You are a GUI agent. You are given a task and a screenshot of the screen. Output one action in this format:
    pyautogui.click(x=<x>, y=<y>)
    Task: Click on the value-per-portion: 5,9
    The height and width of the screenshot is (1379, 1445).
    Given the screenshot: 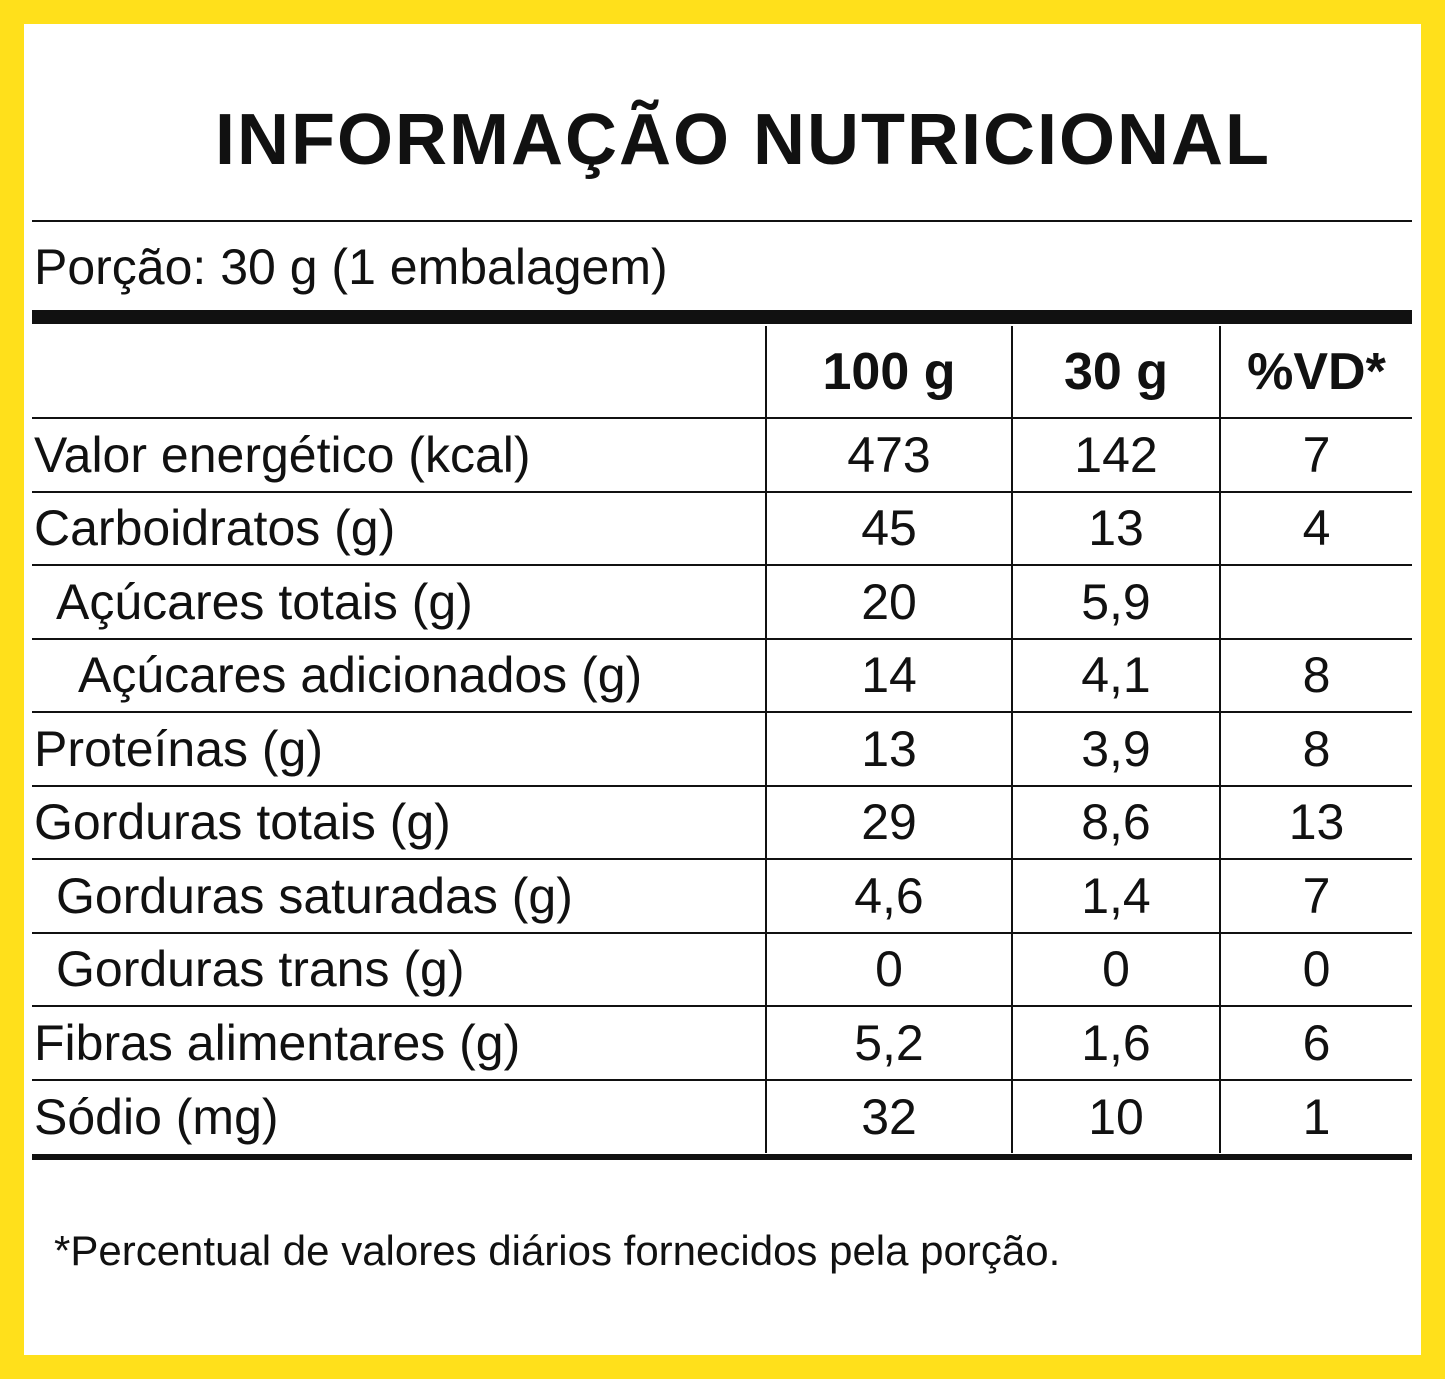 What is the action you would take?
    pyautogui.click(x=1115, y=602)
    